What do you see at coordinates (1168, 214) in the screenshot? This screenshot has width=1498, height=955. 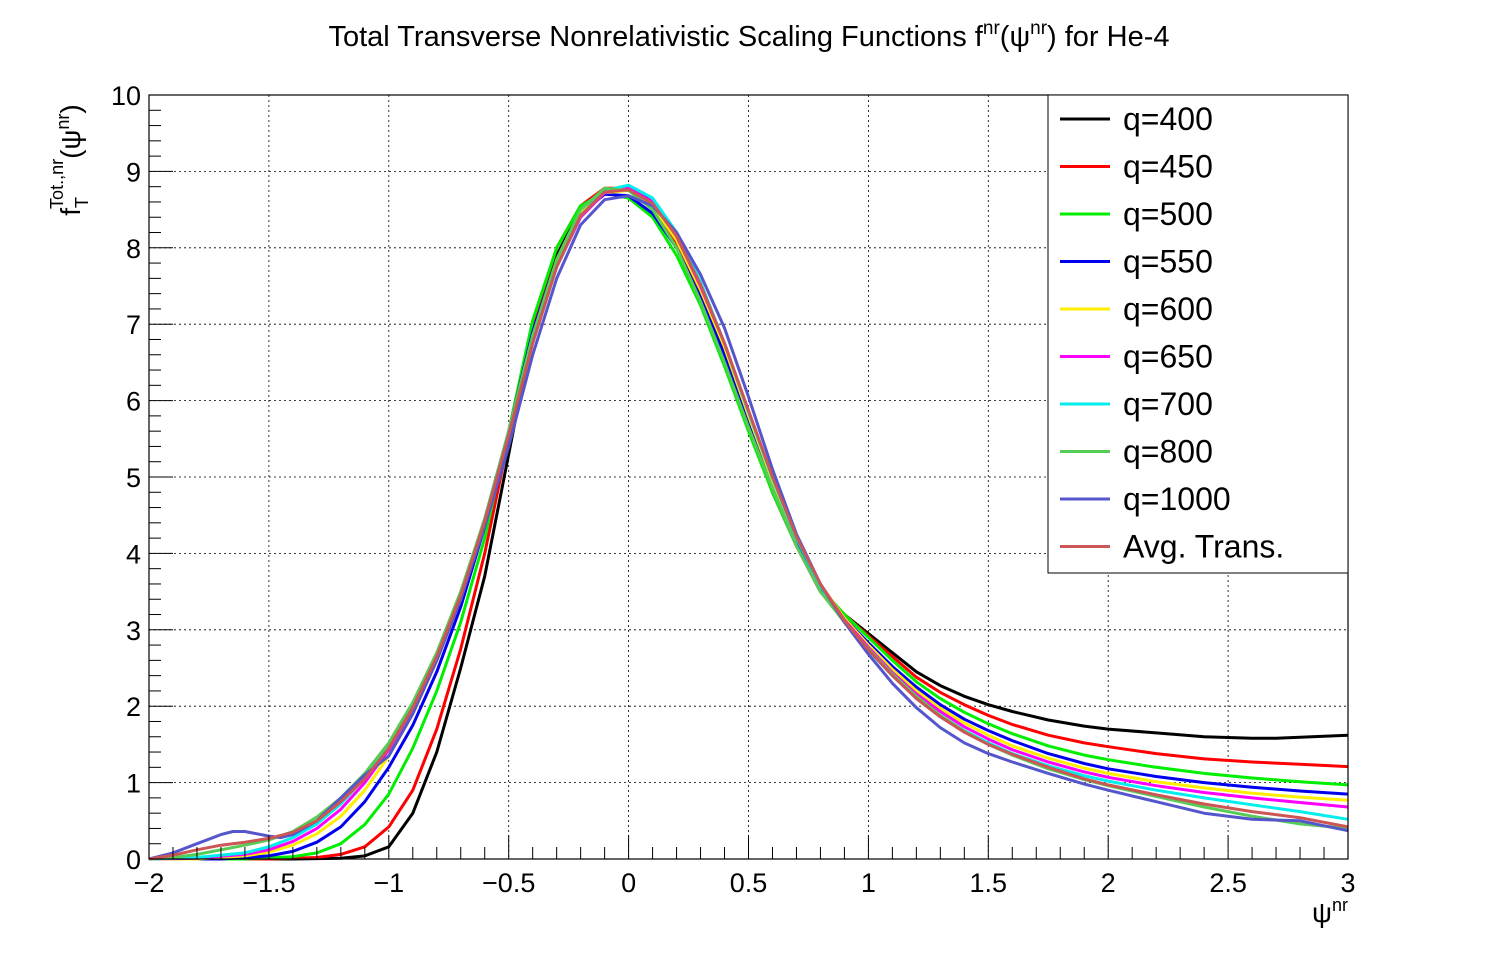 I see `legend-entry: q=500` at bounding box center [1168, 214].